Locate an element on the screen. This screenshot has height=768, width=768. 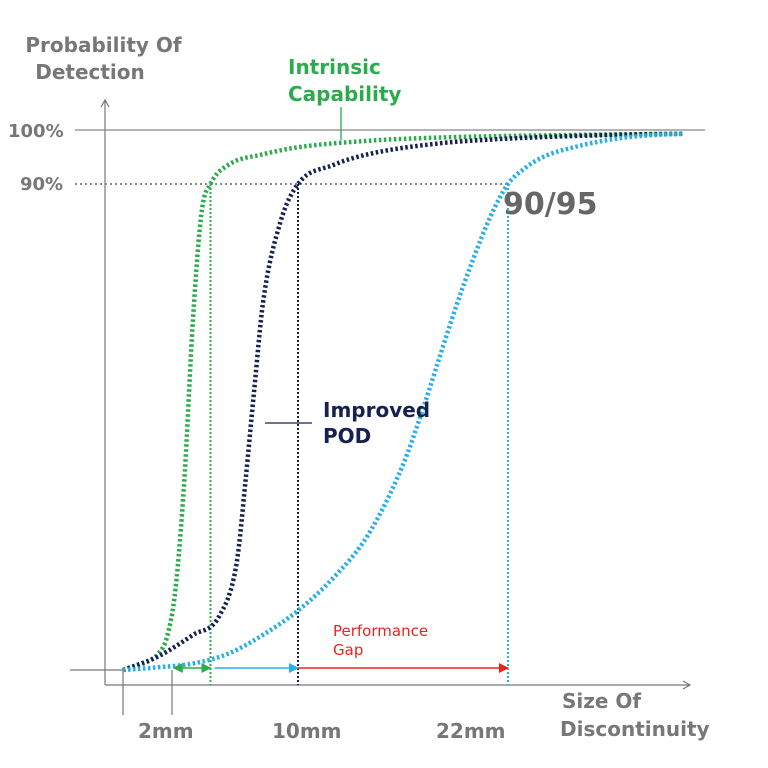
performance-gap-label: Performance Gap is located at coordinates (383, 640).